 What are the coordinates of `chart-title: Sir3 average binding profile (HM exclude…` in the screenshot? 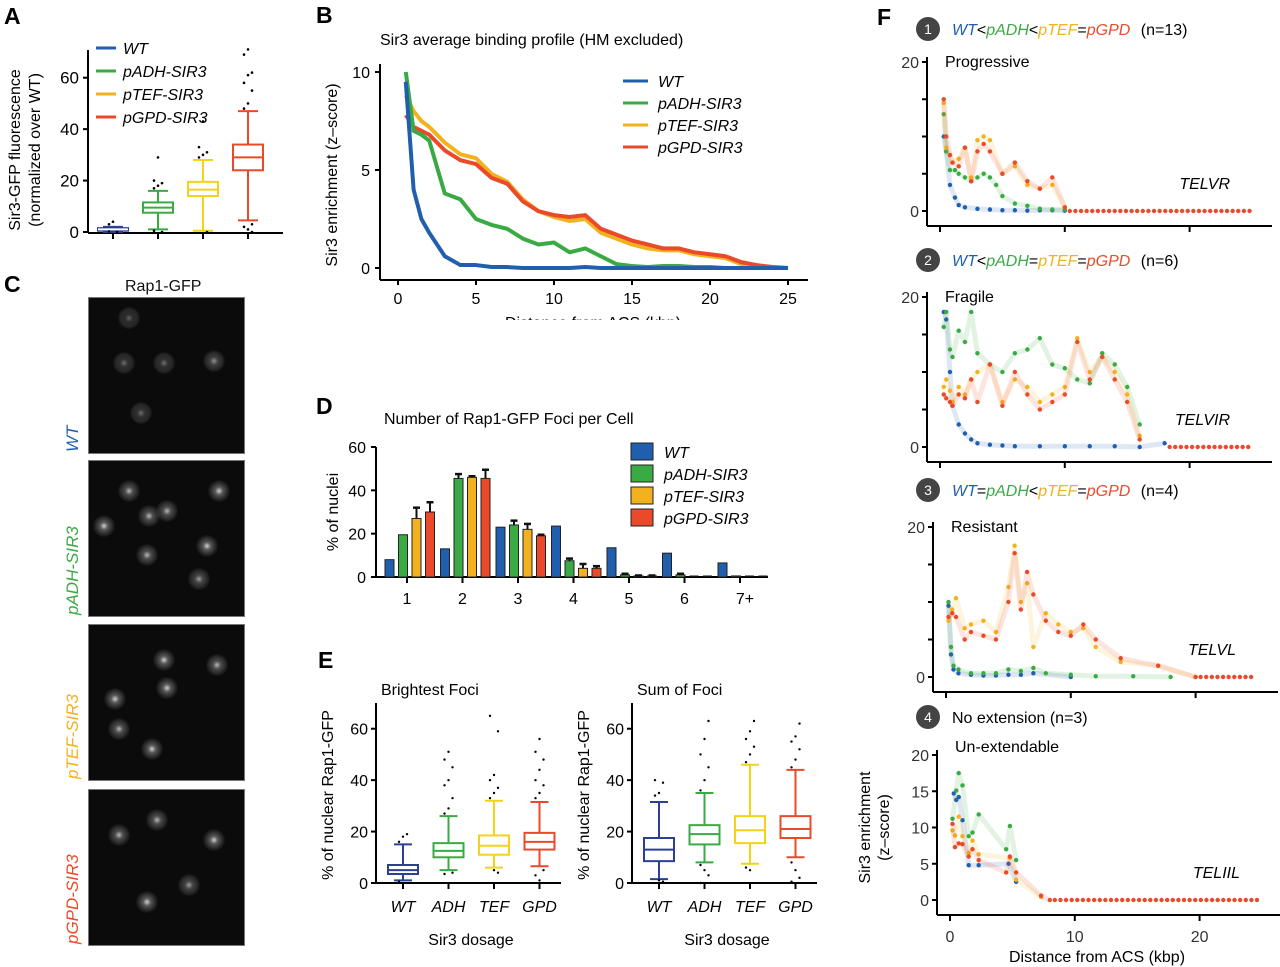 It's located at (531, 40).